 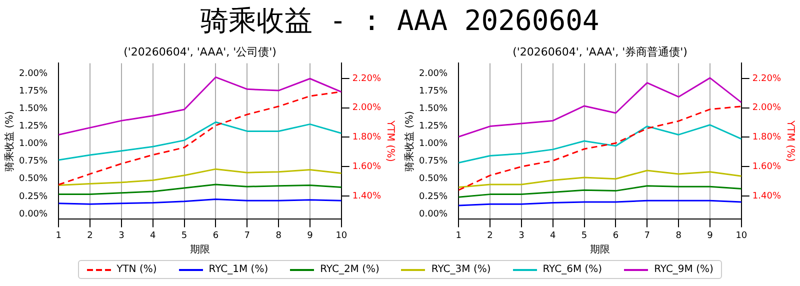 I want to click on chart-subtitle: ('20260604', 'AAA', '公司债'), so click(x=200, y=51).